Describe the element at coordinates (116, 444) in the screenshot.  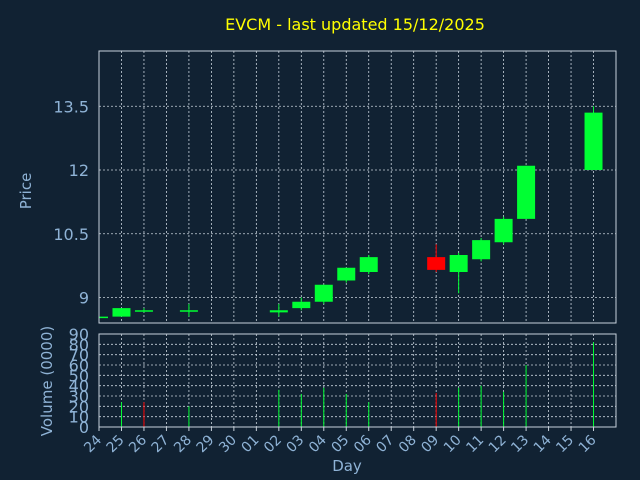
I see `x-tick-label: 25` at that location.